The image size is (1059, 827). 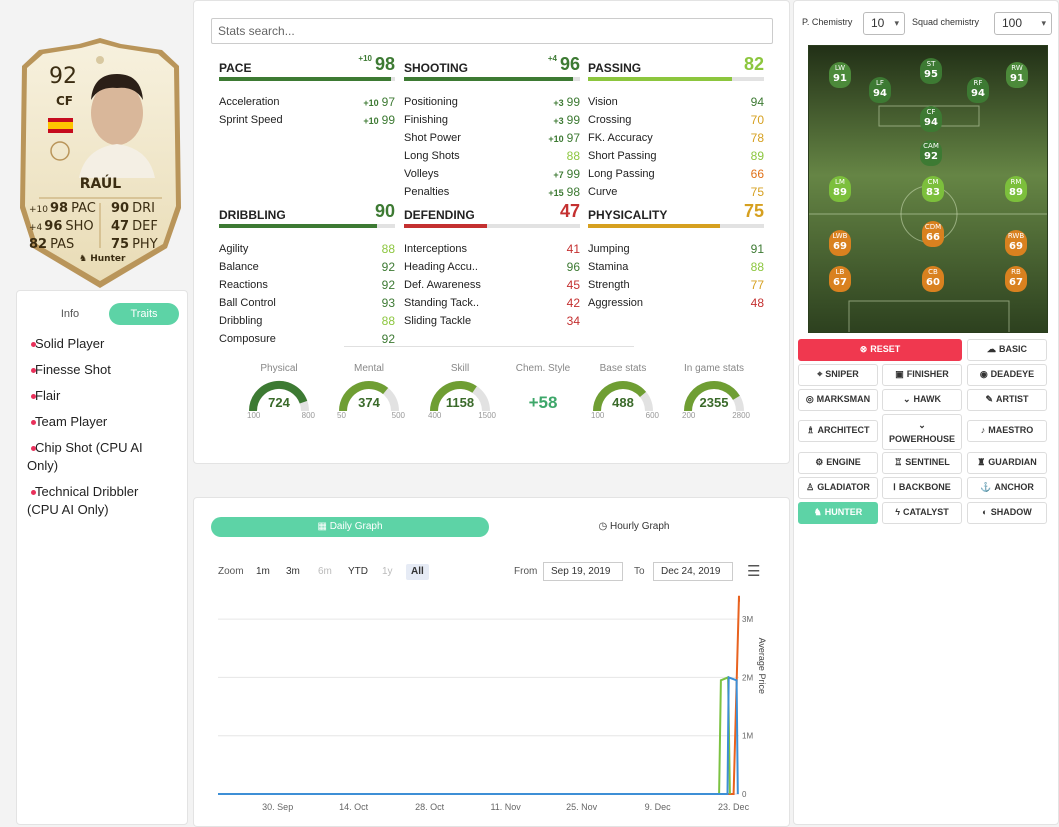 I want to click on zoom-1y-button: 1y, so click(x=387, y=571).